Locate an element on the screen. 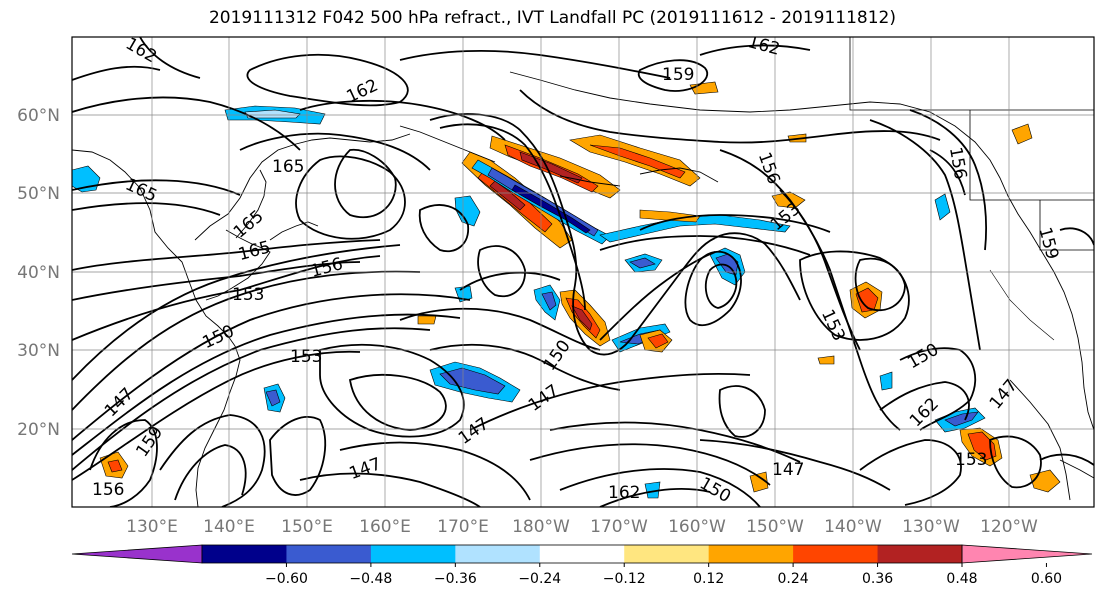  lon-label: 150°E is located at coordinates (307, 527).